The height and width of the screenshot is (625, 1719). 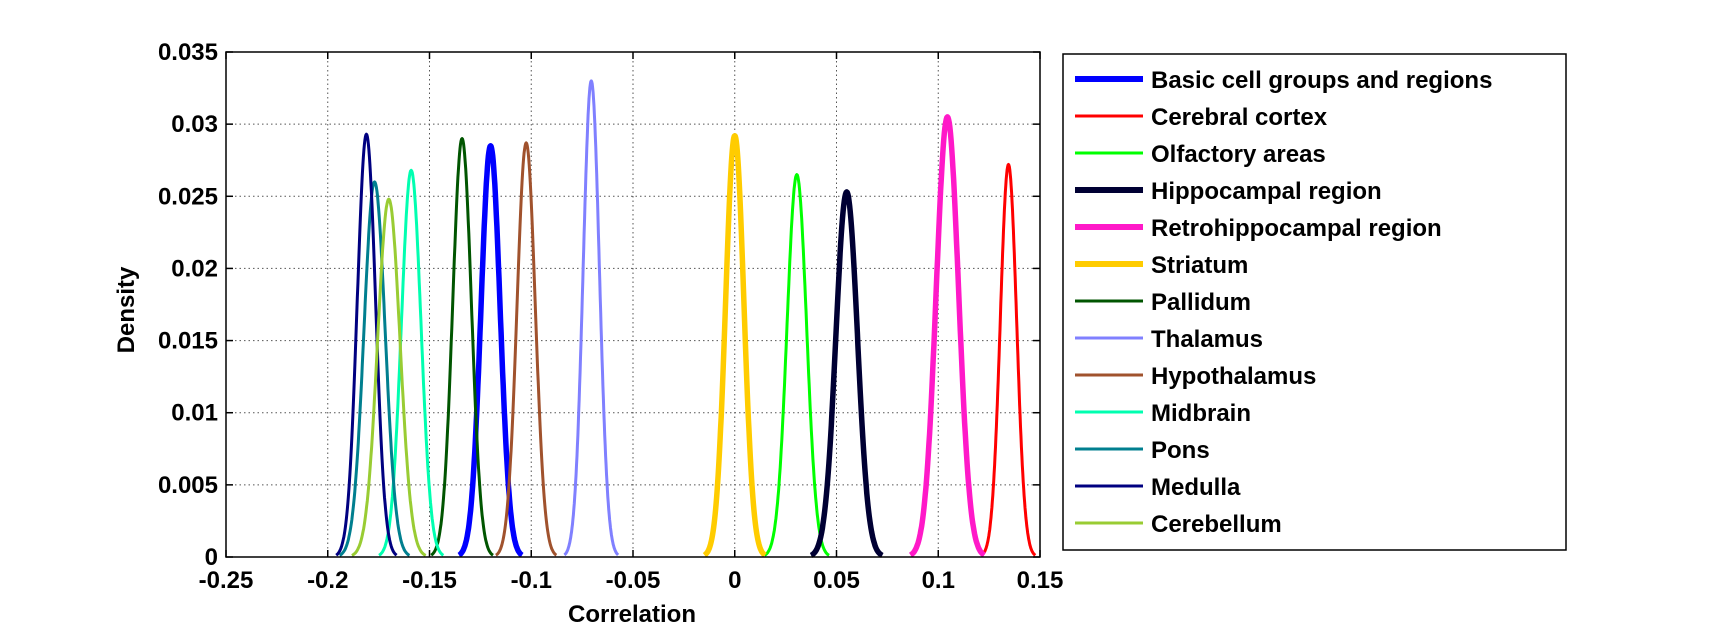 What do you see at coordinates (327, 580) in the screenshot?
I see `x-tick-label: -0.2` at bounding box center [327, 580].